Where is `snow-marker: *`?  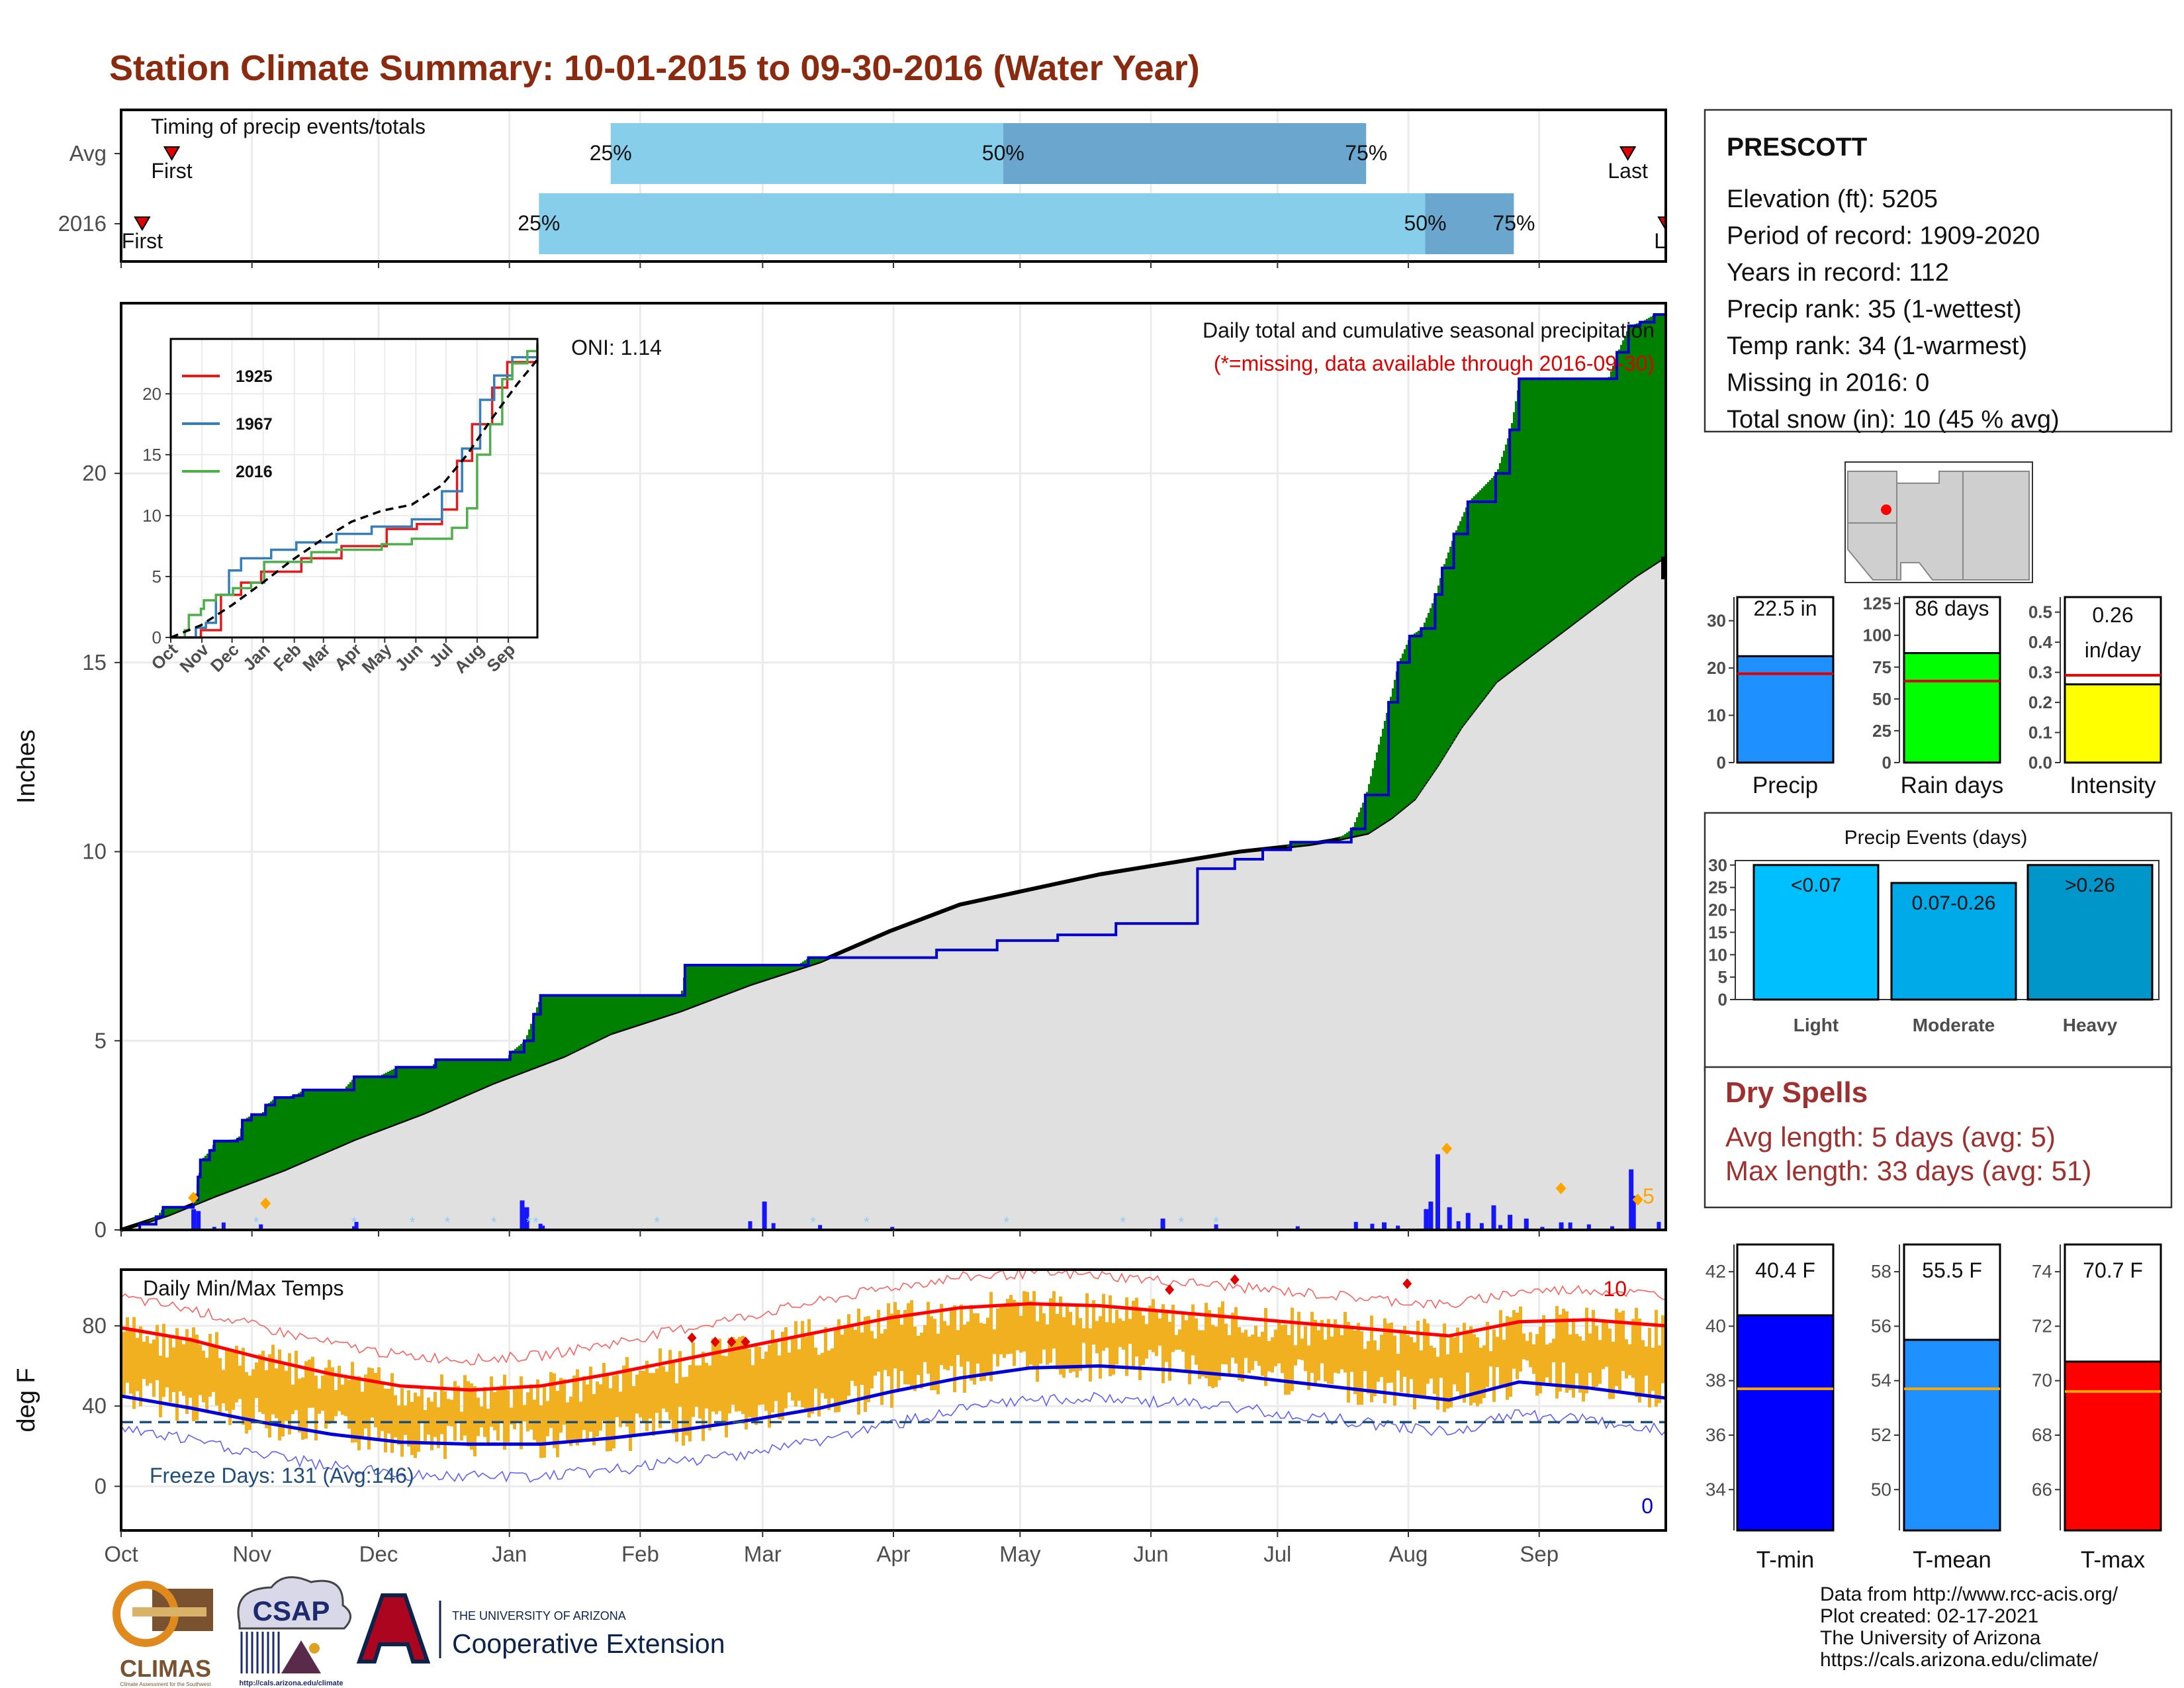 snow-marker: * is located at coordinates (256, 1222).